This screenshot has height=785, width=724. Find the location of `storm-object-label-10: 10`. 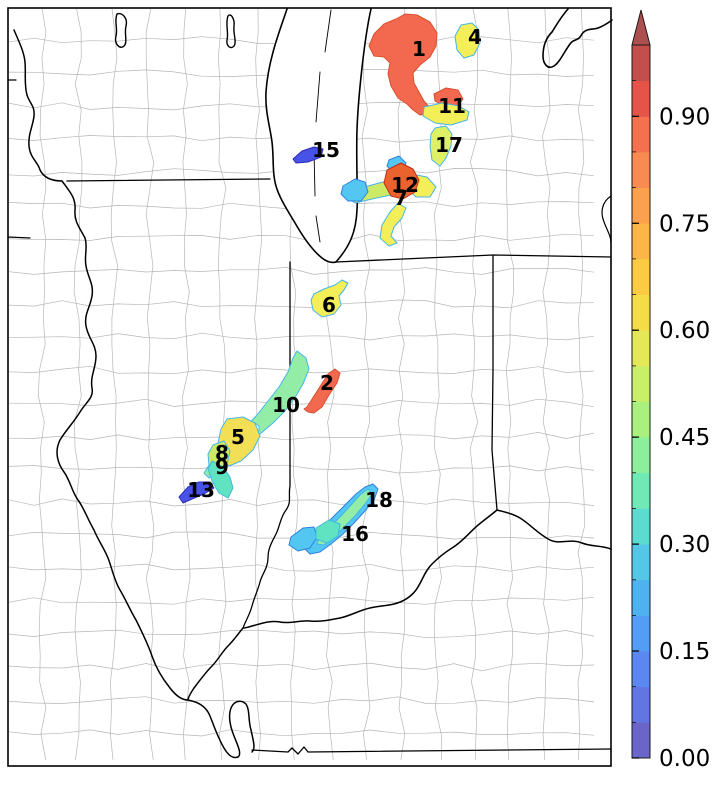

storm-object-label-10: 10 is located at coordinates (286, 405).